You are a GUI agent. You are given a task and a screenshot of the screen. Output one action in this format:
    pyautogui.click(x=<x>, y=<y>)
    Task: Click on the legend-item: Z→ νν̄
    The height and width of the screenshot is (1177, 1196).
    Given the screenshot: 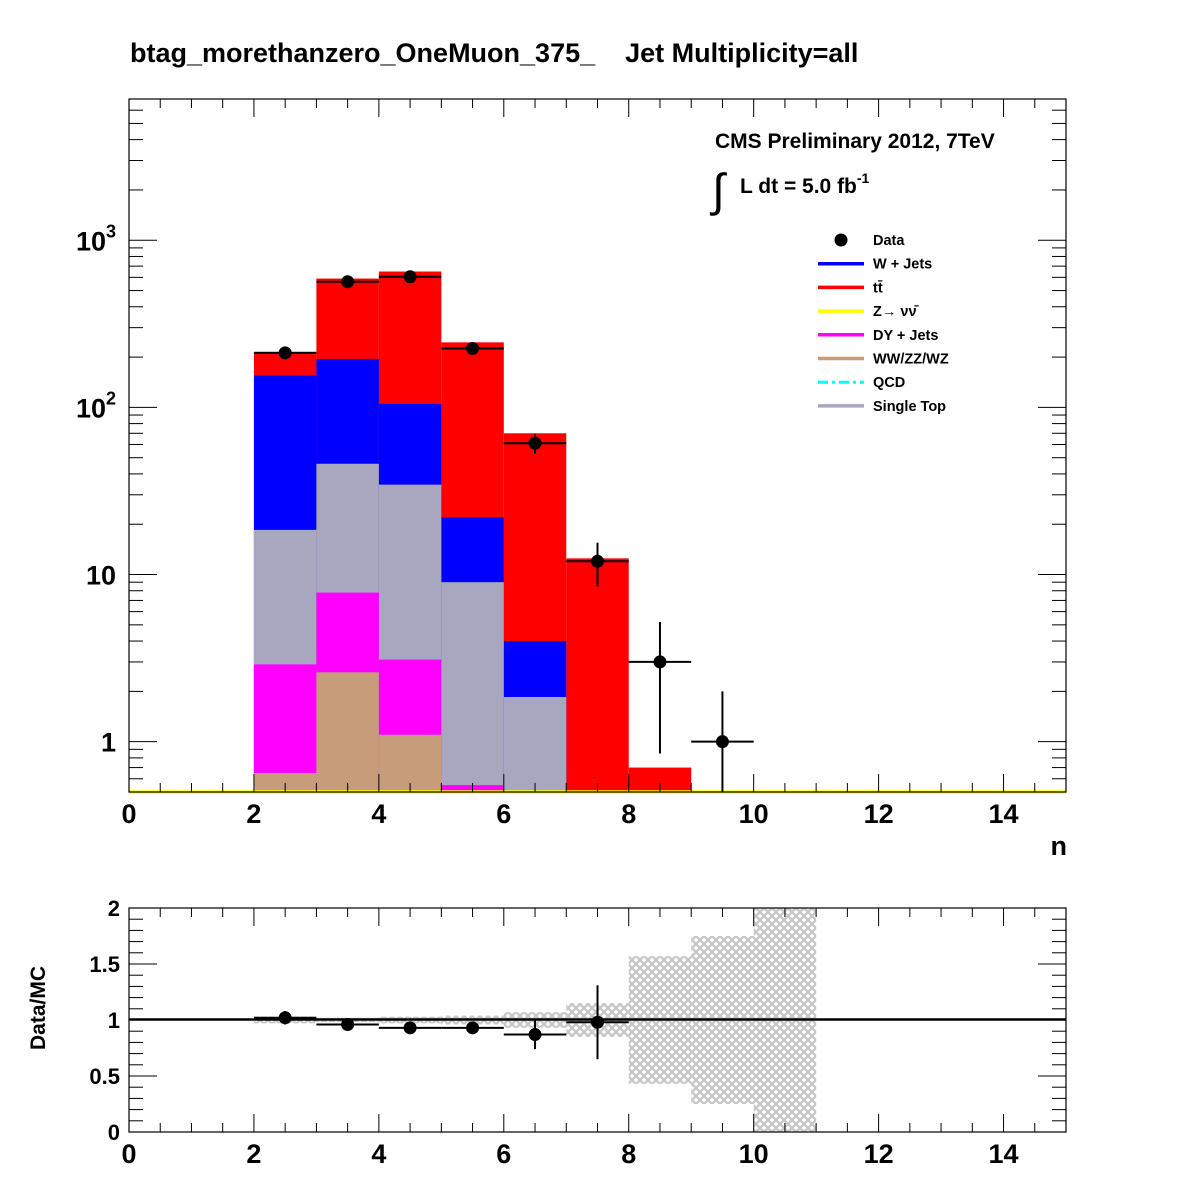 What is the action you would take?
    pyautogui.click(x=869, y=312)
    